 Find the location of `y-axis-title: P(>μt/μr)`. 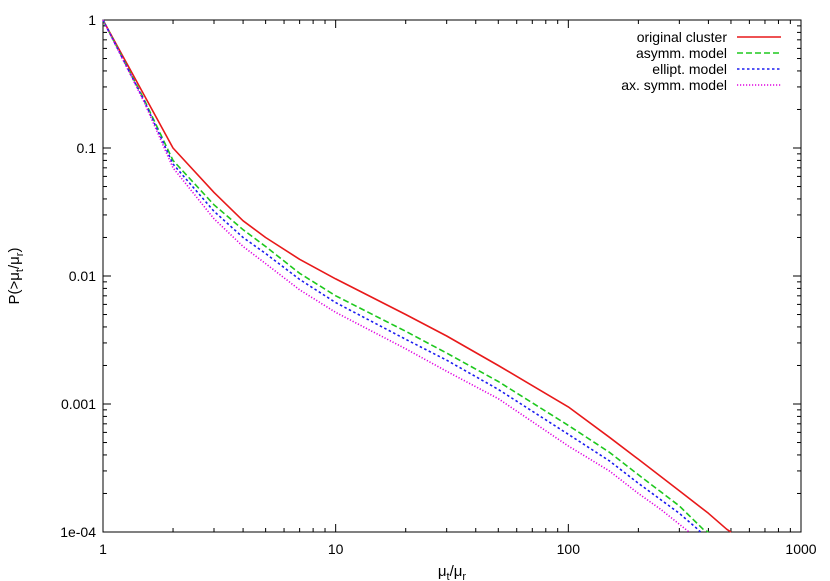

y-axis-title: P(>μt/μr) is located at coordinates (16, 276).